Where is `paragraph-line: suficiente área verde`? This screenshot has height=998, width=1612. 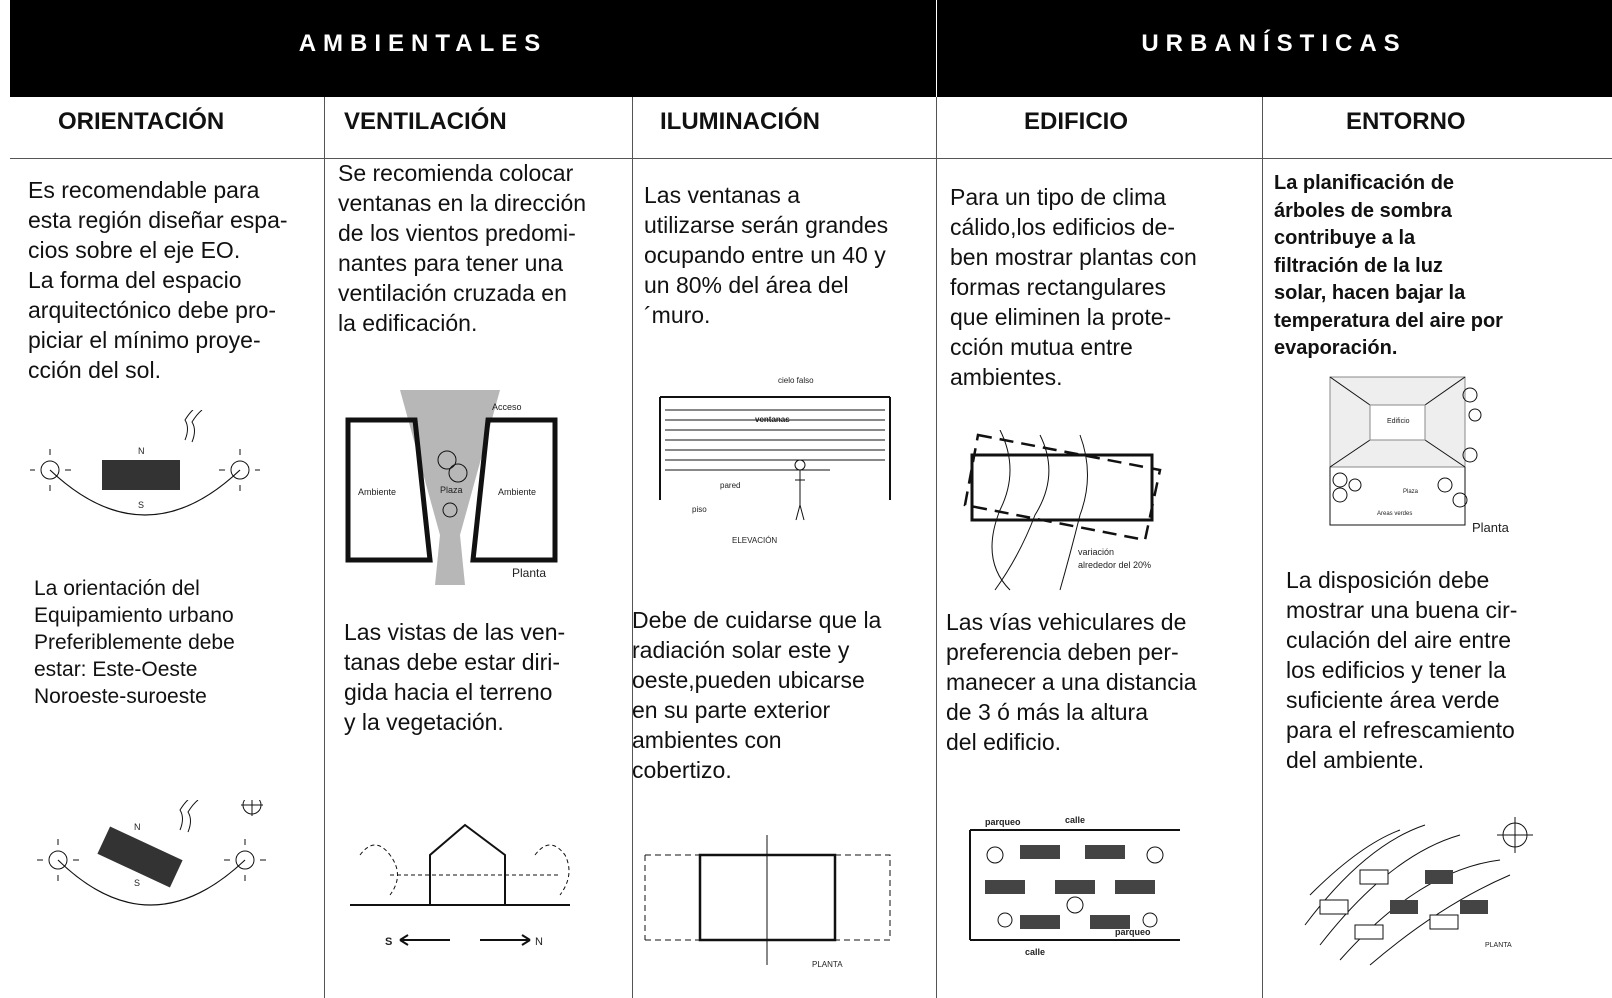 paragraph-line: suficiente área verde is located at coordinates (1393, 700).